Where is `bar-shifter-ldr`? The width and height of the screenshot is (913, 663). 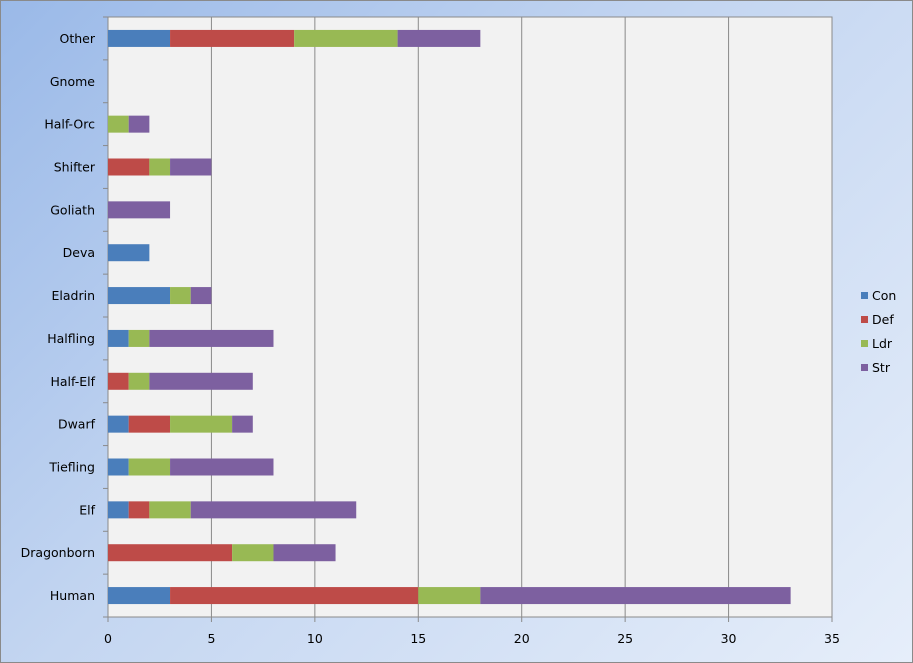 bar-shifter-ldr is located at coordinates (160, 167).